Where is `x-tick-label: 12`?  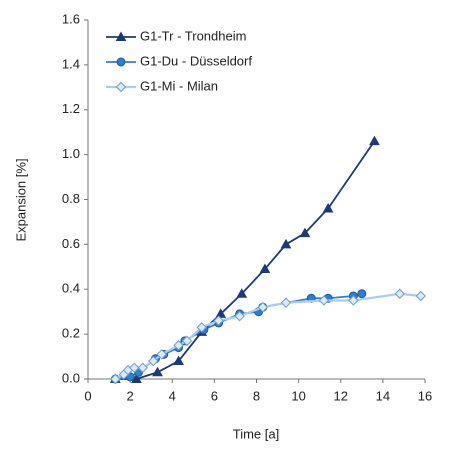
x-tick-label: 12 is located at coordinates (341, 395).